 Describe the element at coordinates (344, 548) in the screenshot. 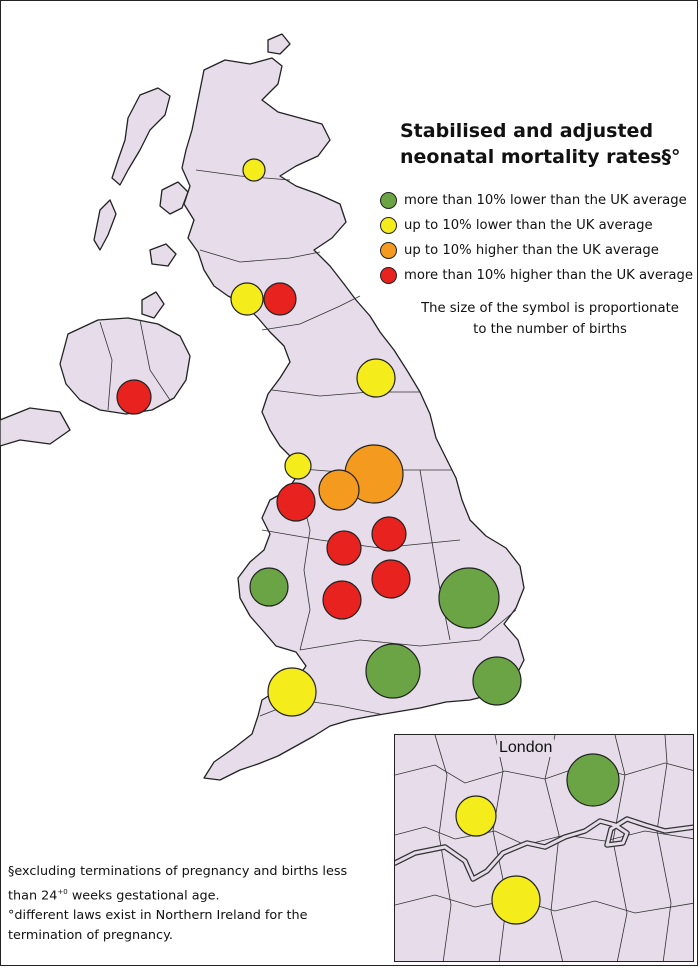

I see `marker-staffordshire` at that location.